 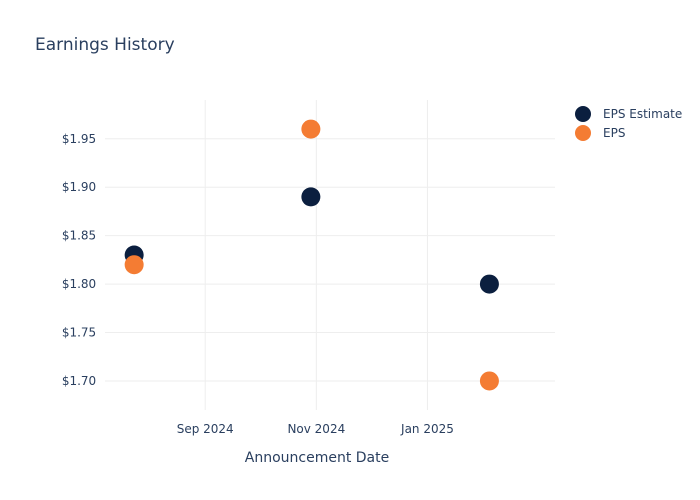 I want to click on y-tick-label: $1.75, so click(x=79, y=333).